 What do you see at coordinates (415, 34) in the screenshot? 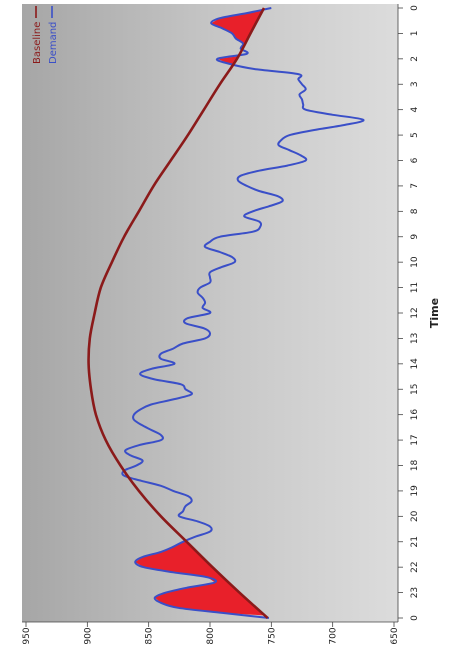
I see `time-tick-label: 1` at bounding box center [415, 34].